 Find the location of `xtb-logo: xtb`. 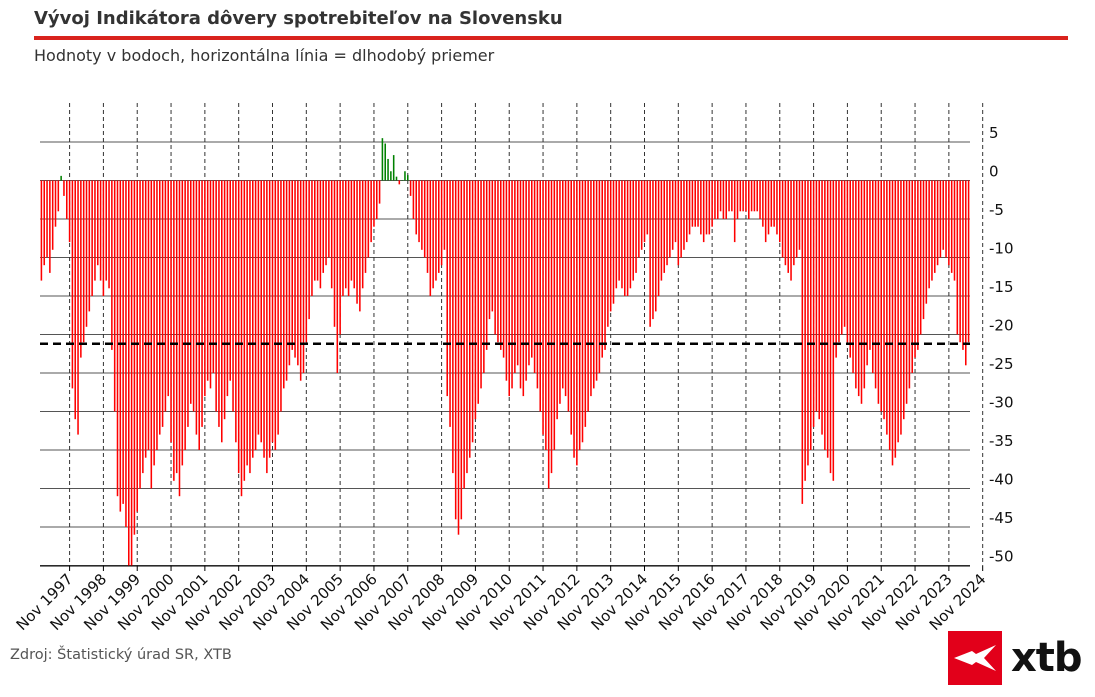

xtb-logo: xtb is located at coordinates (1015, 658).